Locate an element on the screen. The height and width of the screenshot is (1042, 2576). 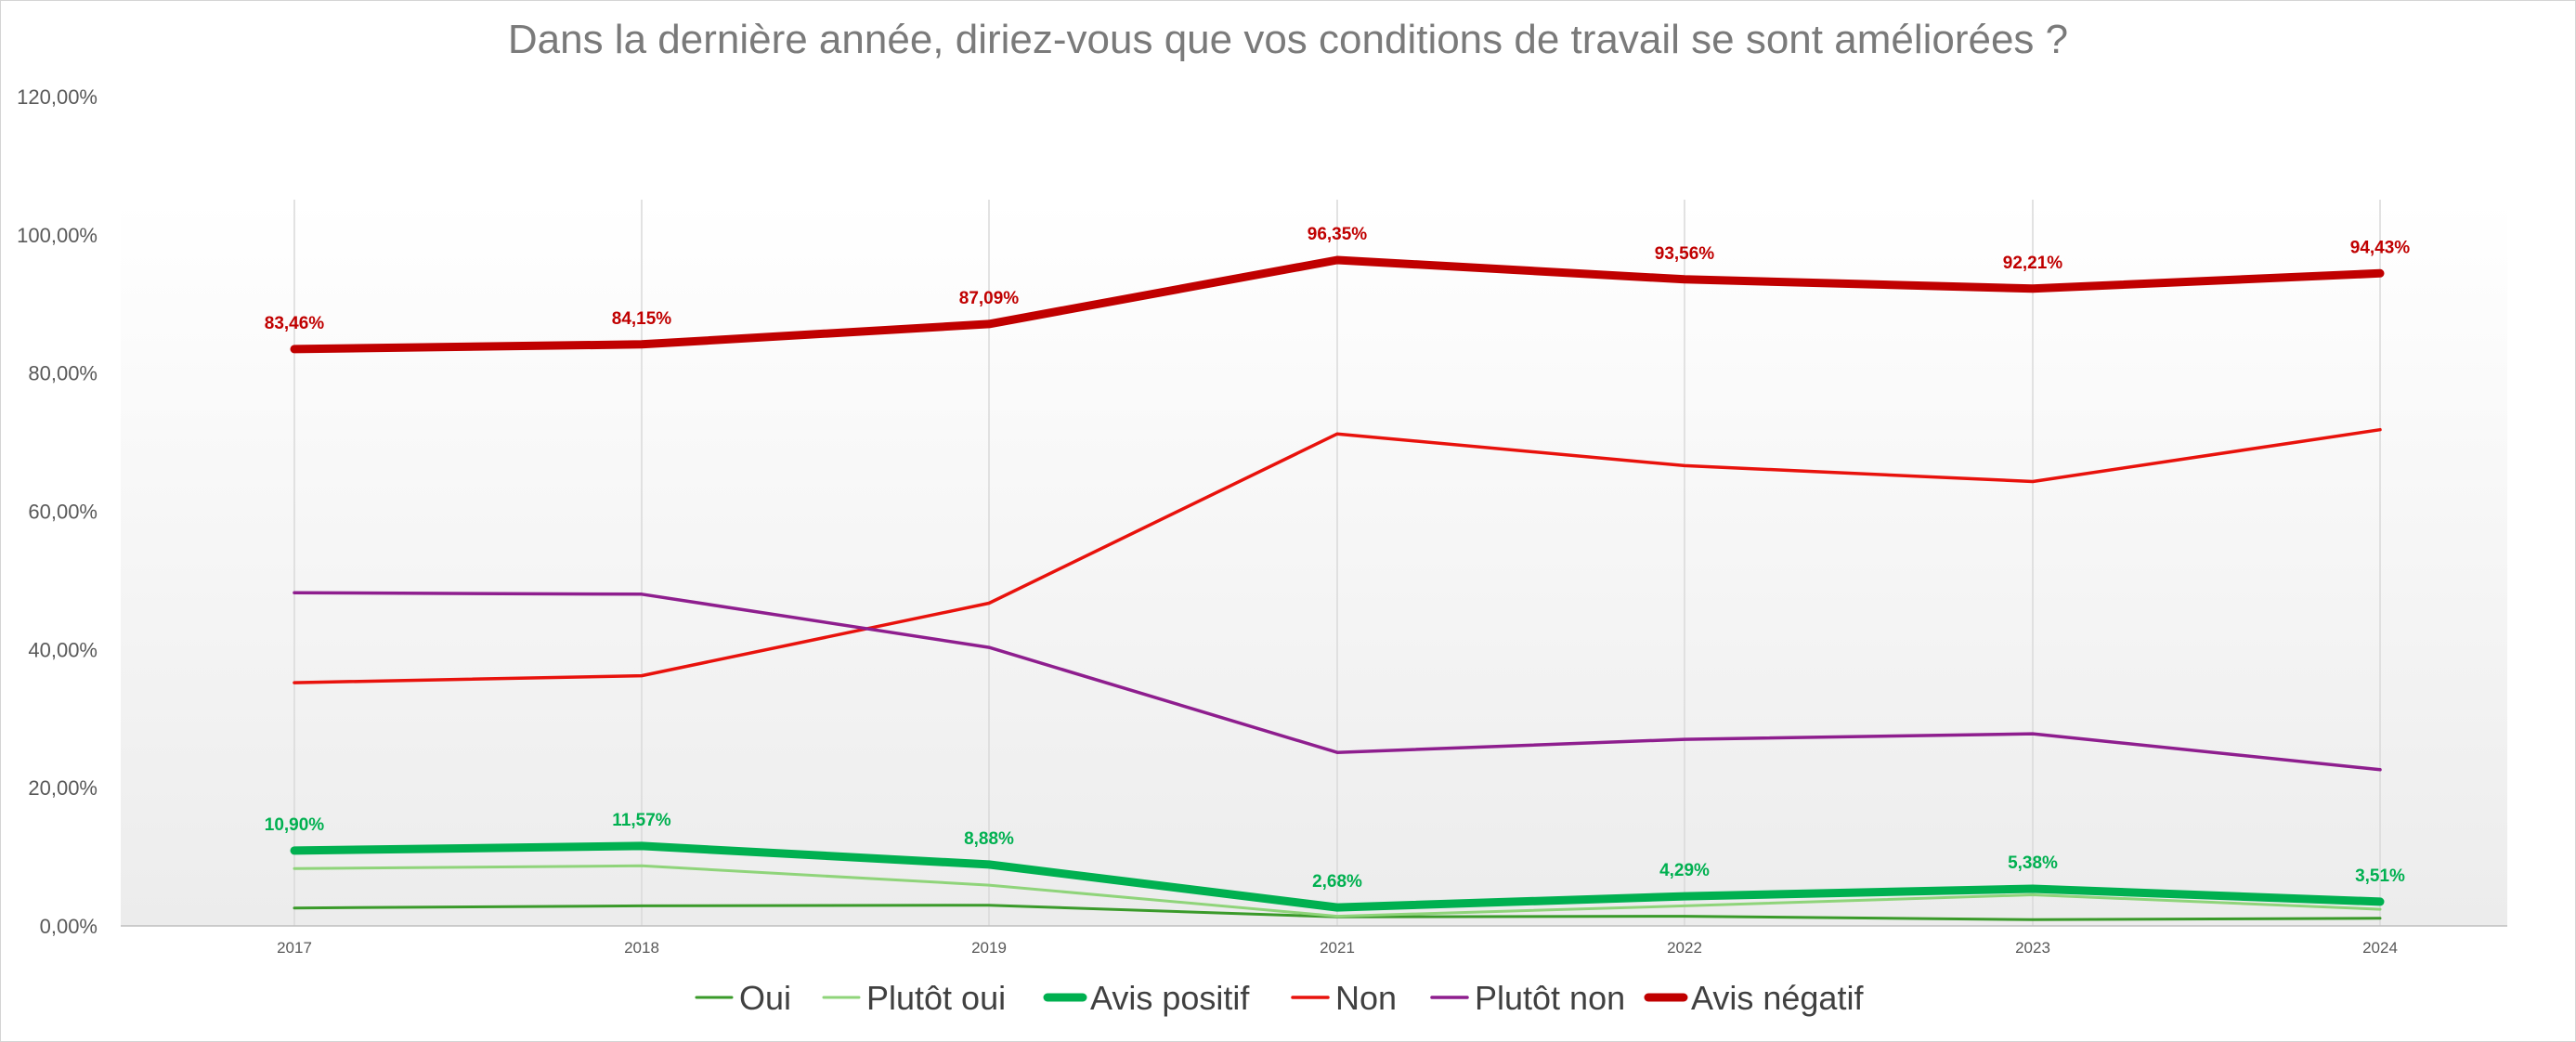
legend-label: Plutôt non is located at coordinates (1550, 998).